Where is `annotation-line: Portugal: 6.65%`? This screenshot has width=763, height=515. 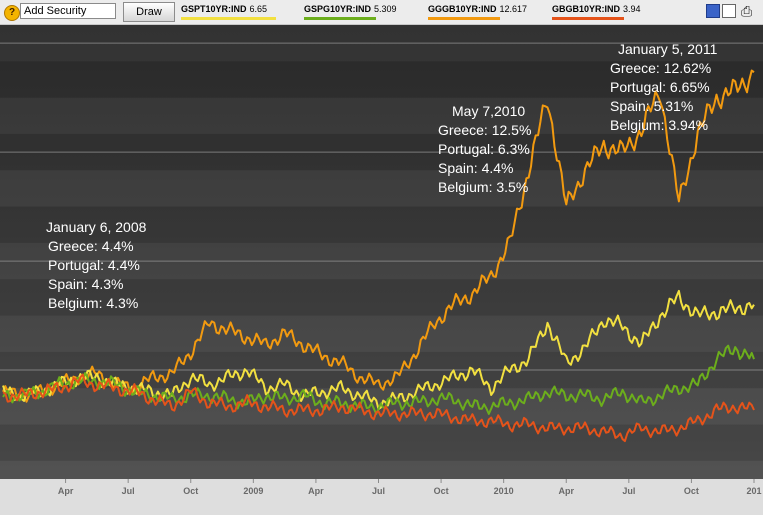
annotation-line: Portugal: 6.65% is located at coordinates (660, 87).